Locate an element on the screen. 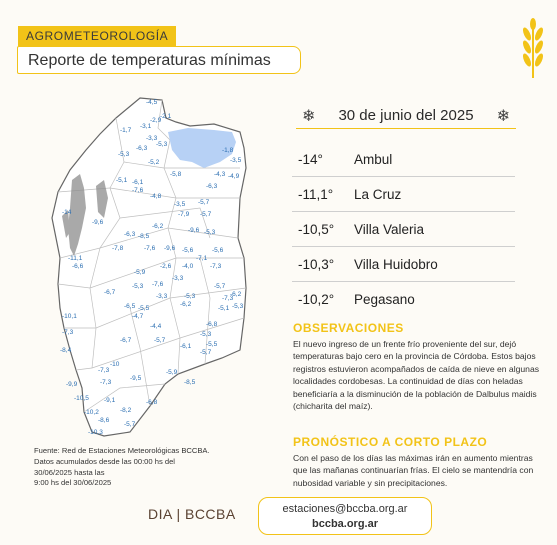 Image resolution: width=557 pixels, height=545 pixels. row-location: Villa Huidobro is located at coordinates (396, 264).